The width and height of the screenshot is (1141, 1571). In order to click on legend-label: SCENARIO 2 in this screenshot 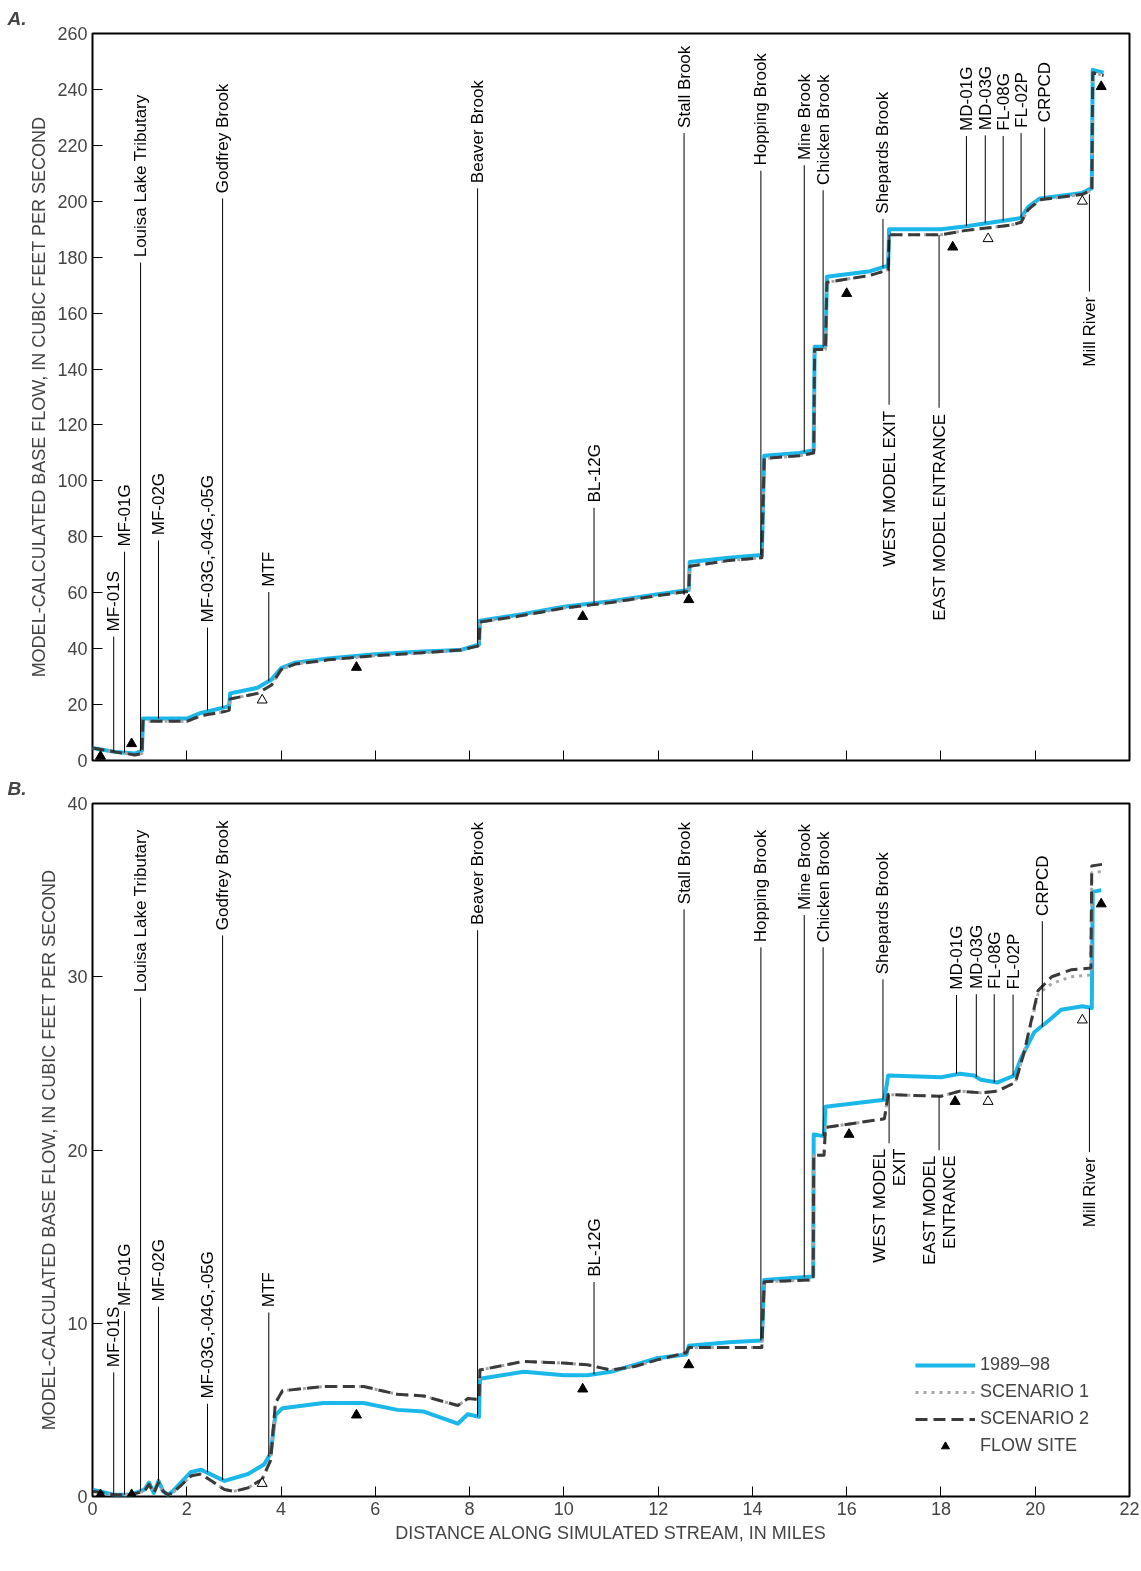, I will do `click(1034, 1418)`.